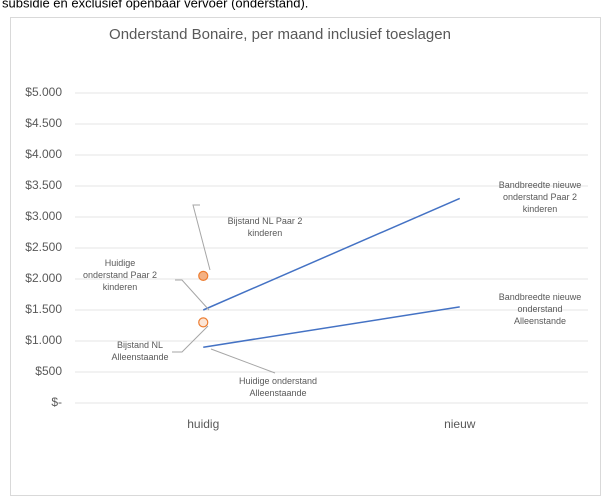  Describe the element at coordinates (43, 92) in the screenshot. I see `y-tick-label: $5.000` at that location.